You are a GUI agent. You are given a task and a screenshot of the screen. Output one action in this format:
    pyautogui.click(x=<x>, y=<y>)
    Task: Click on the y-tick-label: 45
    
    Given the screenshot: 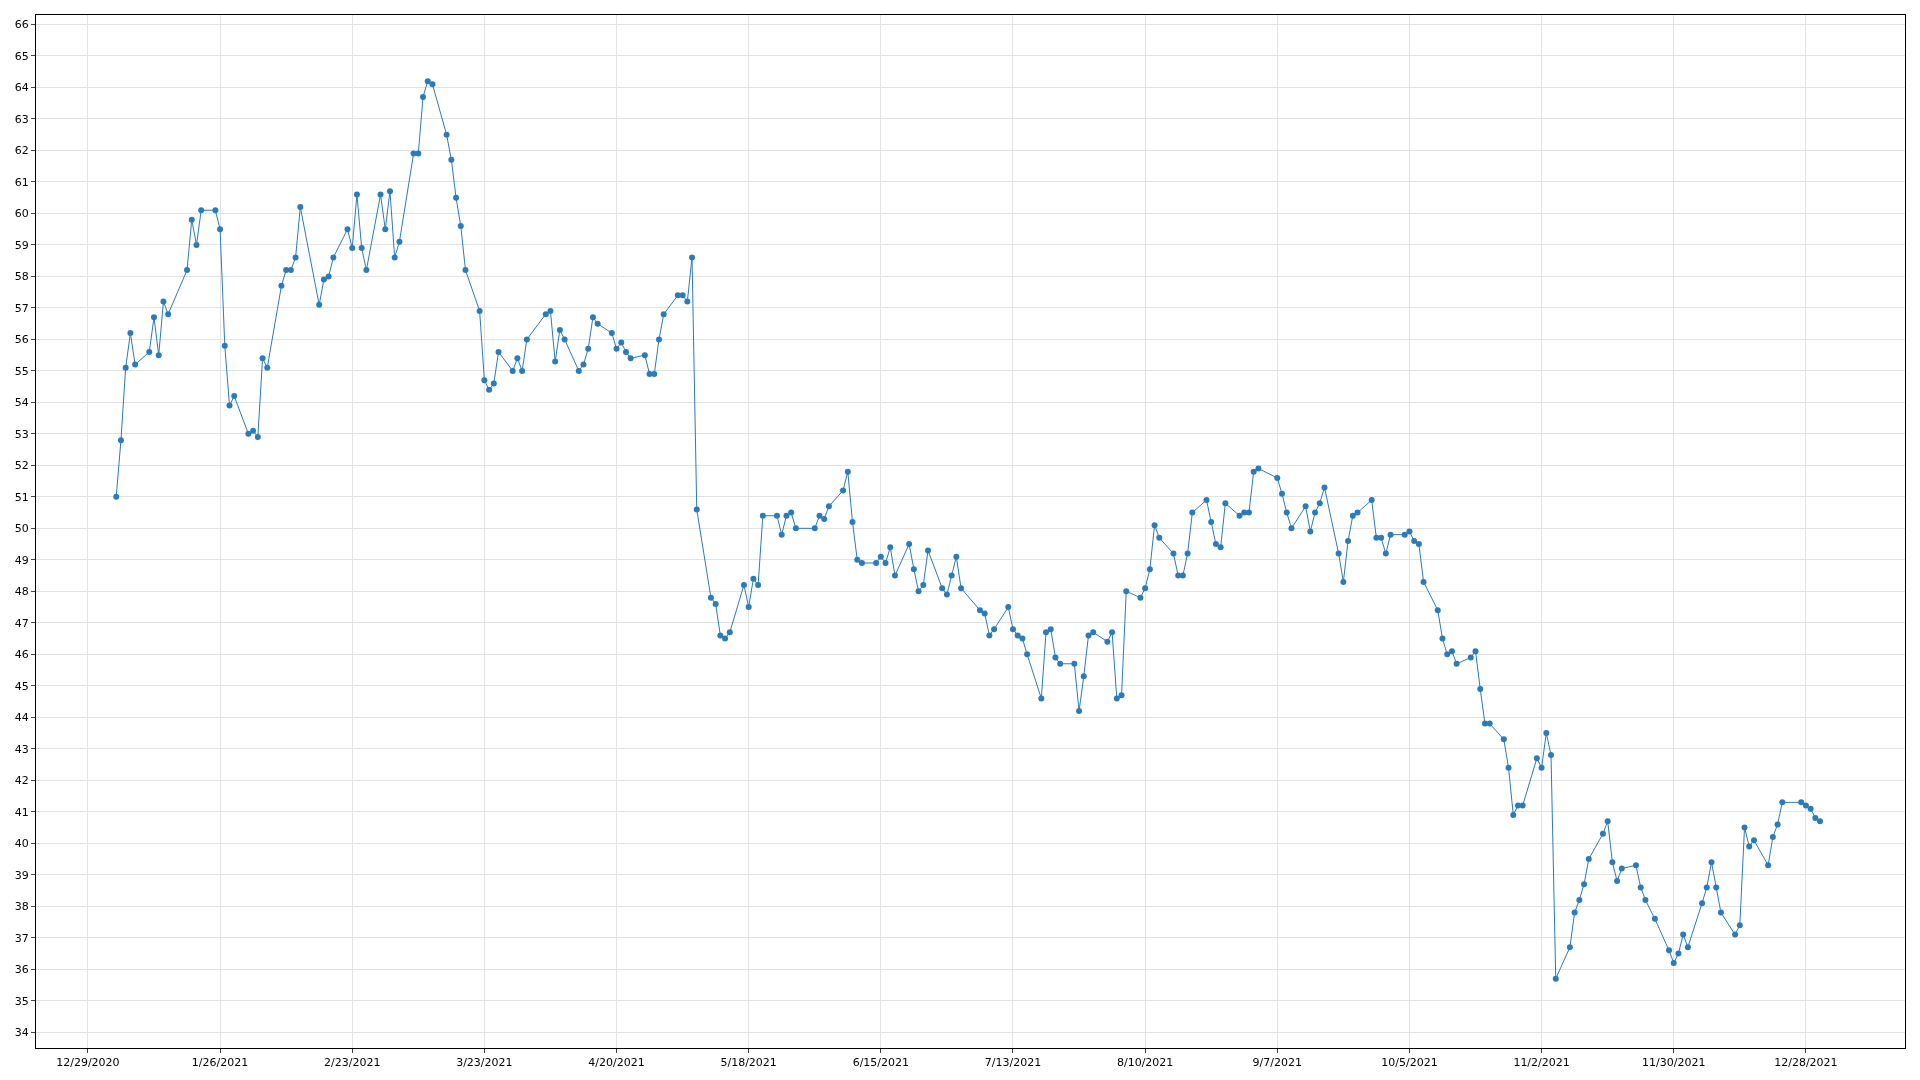 What is the action you would take?
    pyautogui.click(x=21, y=686)
    